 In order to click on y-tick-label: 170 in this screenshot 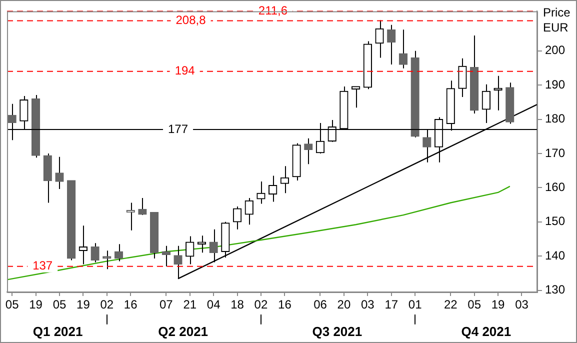, I will do `click(555, 153)`.